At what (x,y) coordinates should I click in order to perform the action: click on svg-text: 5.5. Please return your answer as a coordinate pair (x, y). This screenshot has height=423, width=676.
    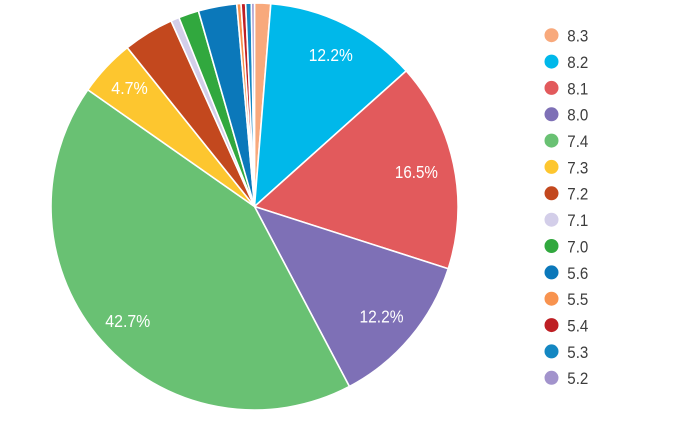
    Looking at the image, I should click on (577, 300).